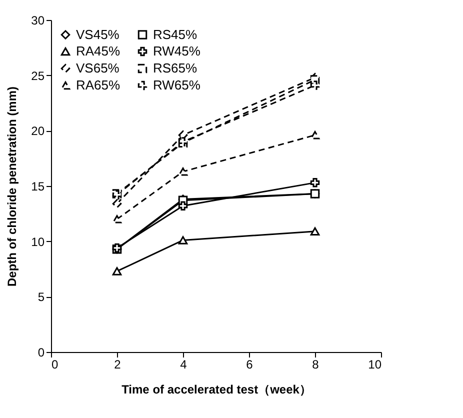 The width and height of the screenshot is (463, 418). Describe the element at coordinates (38, 21) in the screenshot. I see `y-tick-label: 30` at that location.